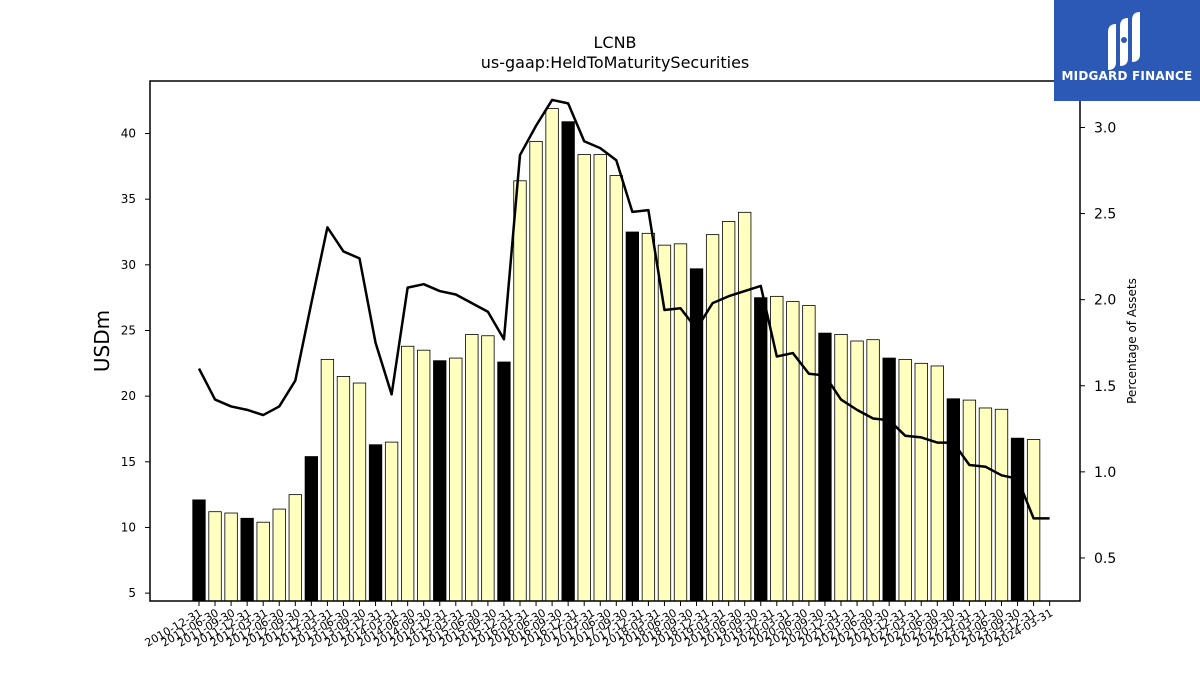 The width and height of the screenshot is (1200, 675). Describe the element at coordinates (128, 199) in the screenshot. I see `y-tick-label: 35` at that location.